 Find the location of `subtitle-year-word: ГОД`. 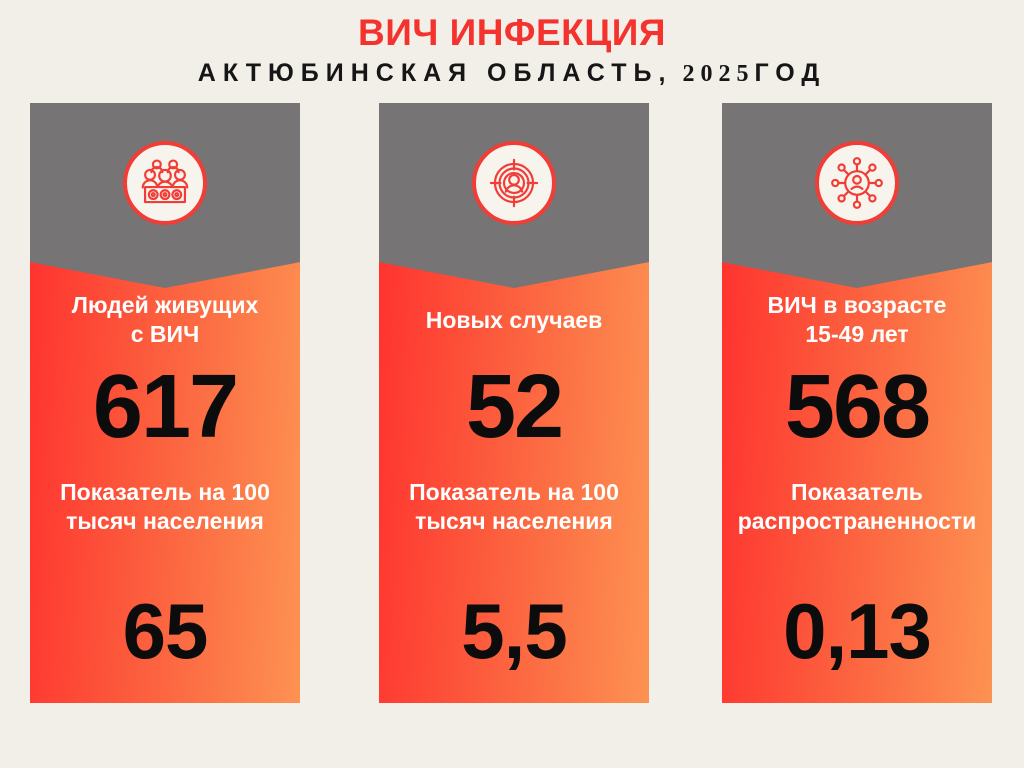

subtitle-year-word: ГОД is located at coordinates (790, 73).